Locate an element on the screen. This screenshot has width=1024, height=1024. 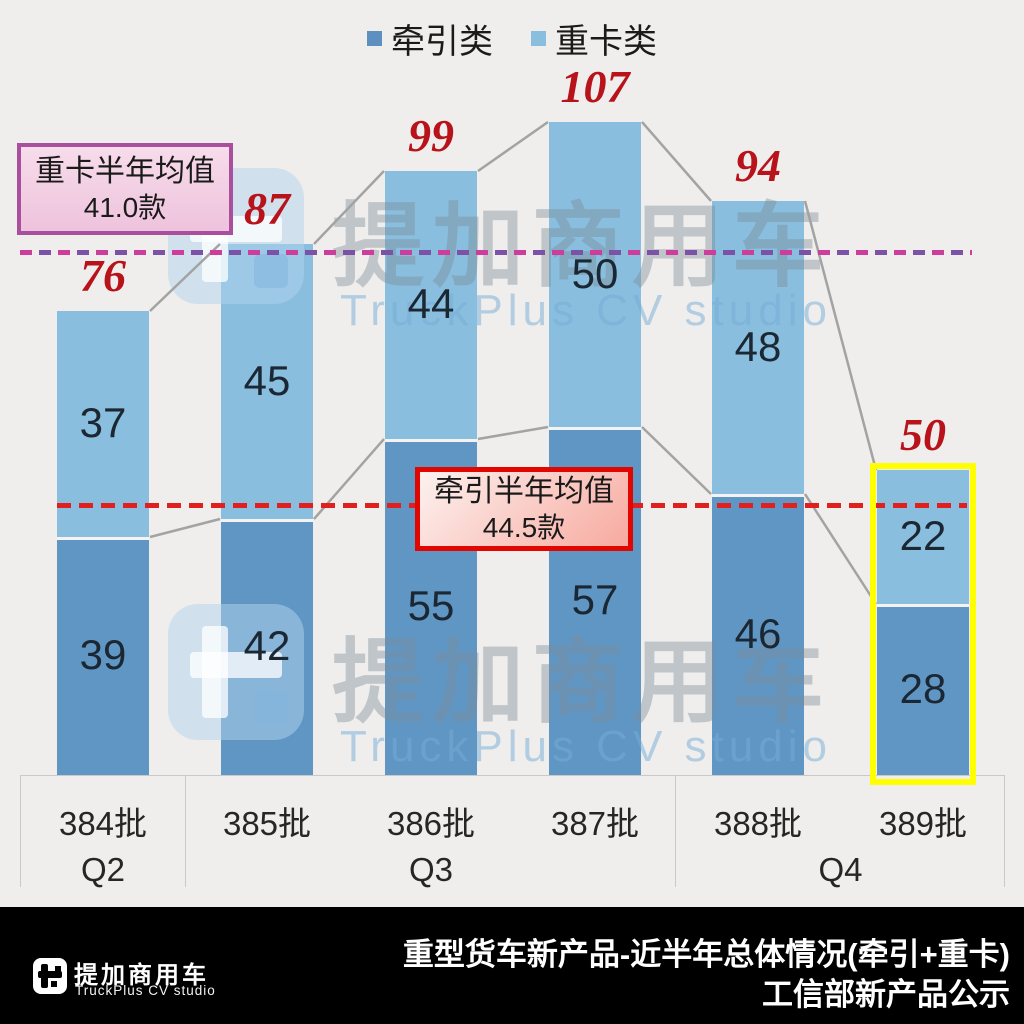
truckplus-logo-icon is located at coordinates (50, 976).